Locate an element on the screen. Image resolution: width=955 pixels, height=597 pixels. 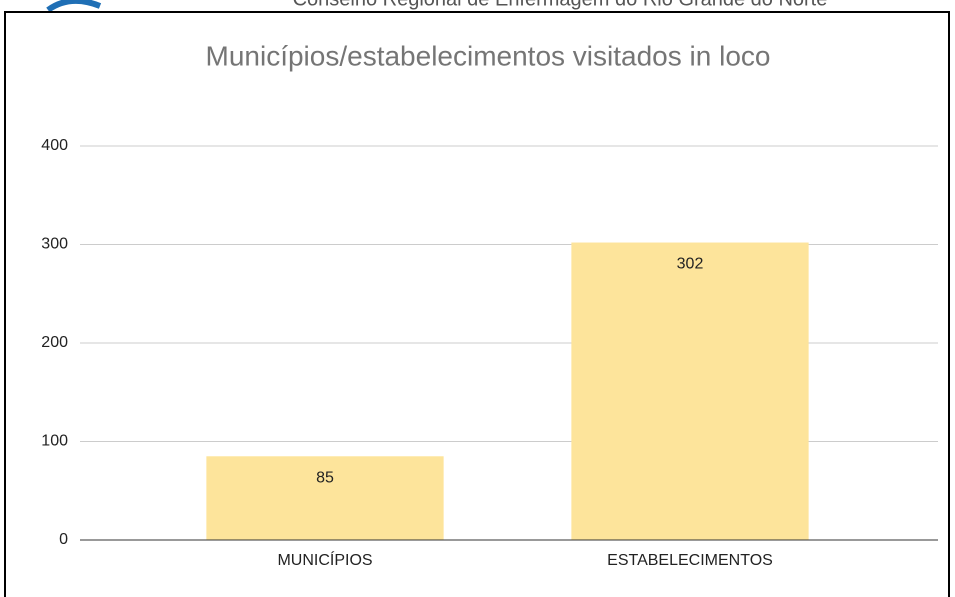
value-label: 85 is located at coordinates (325, 477).